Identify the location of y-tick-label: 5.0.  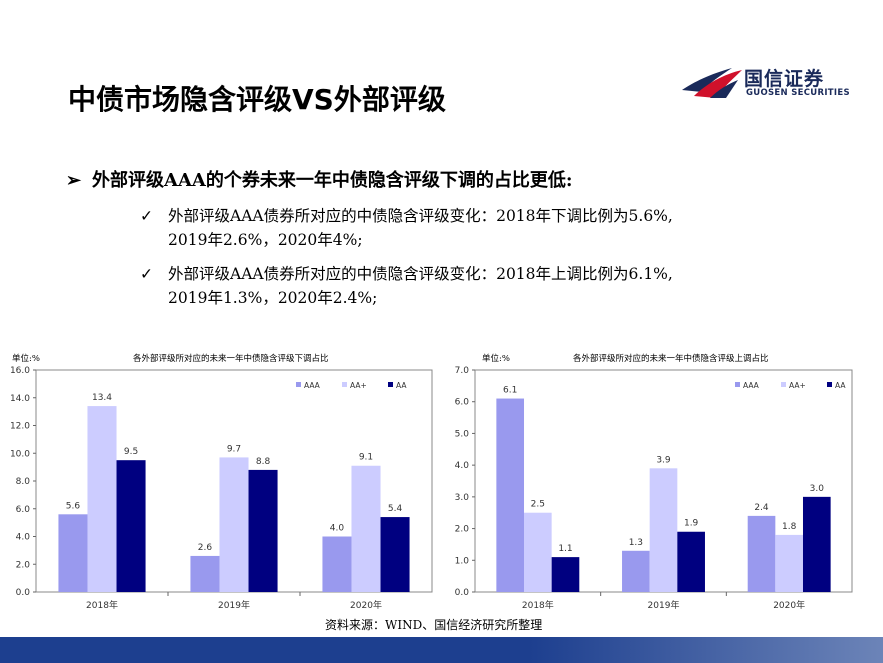
(462, 434).